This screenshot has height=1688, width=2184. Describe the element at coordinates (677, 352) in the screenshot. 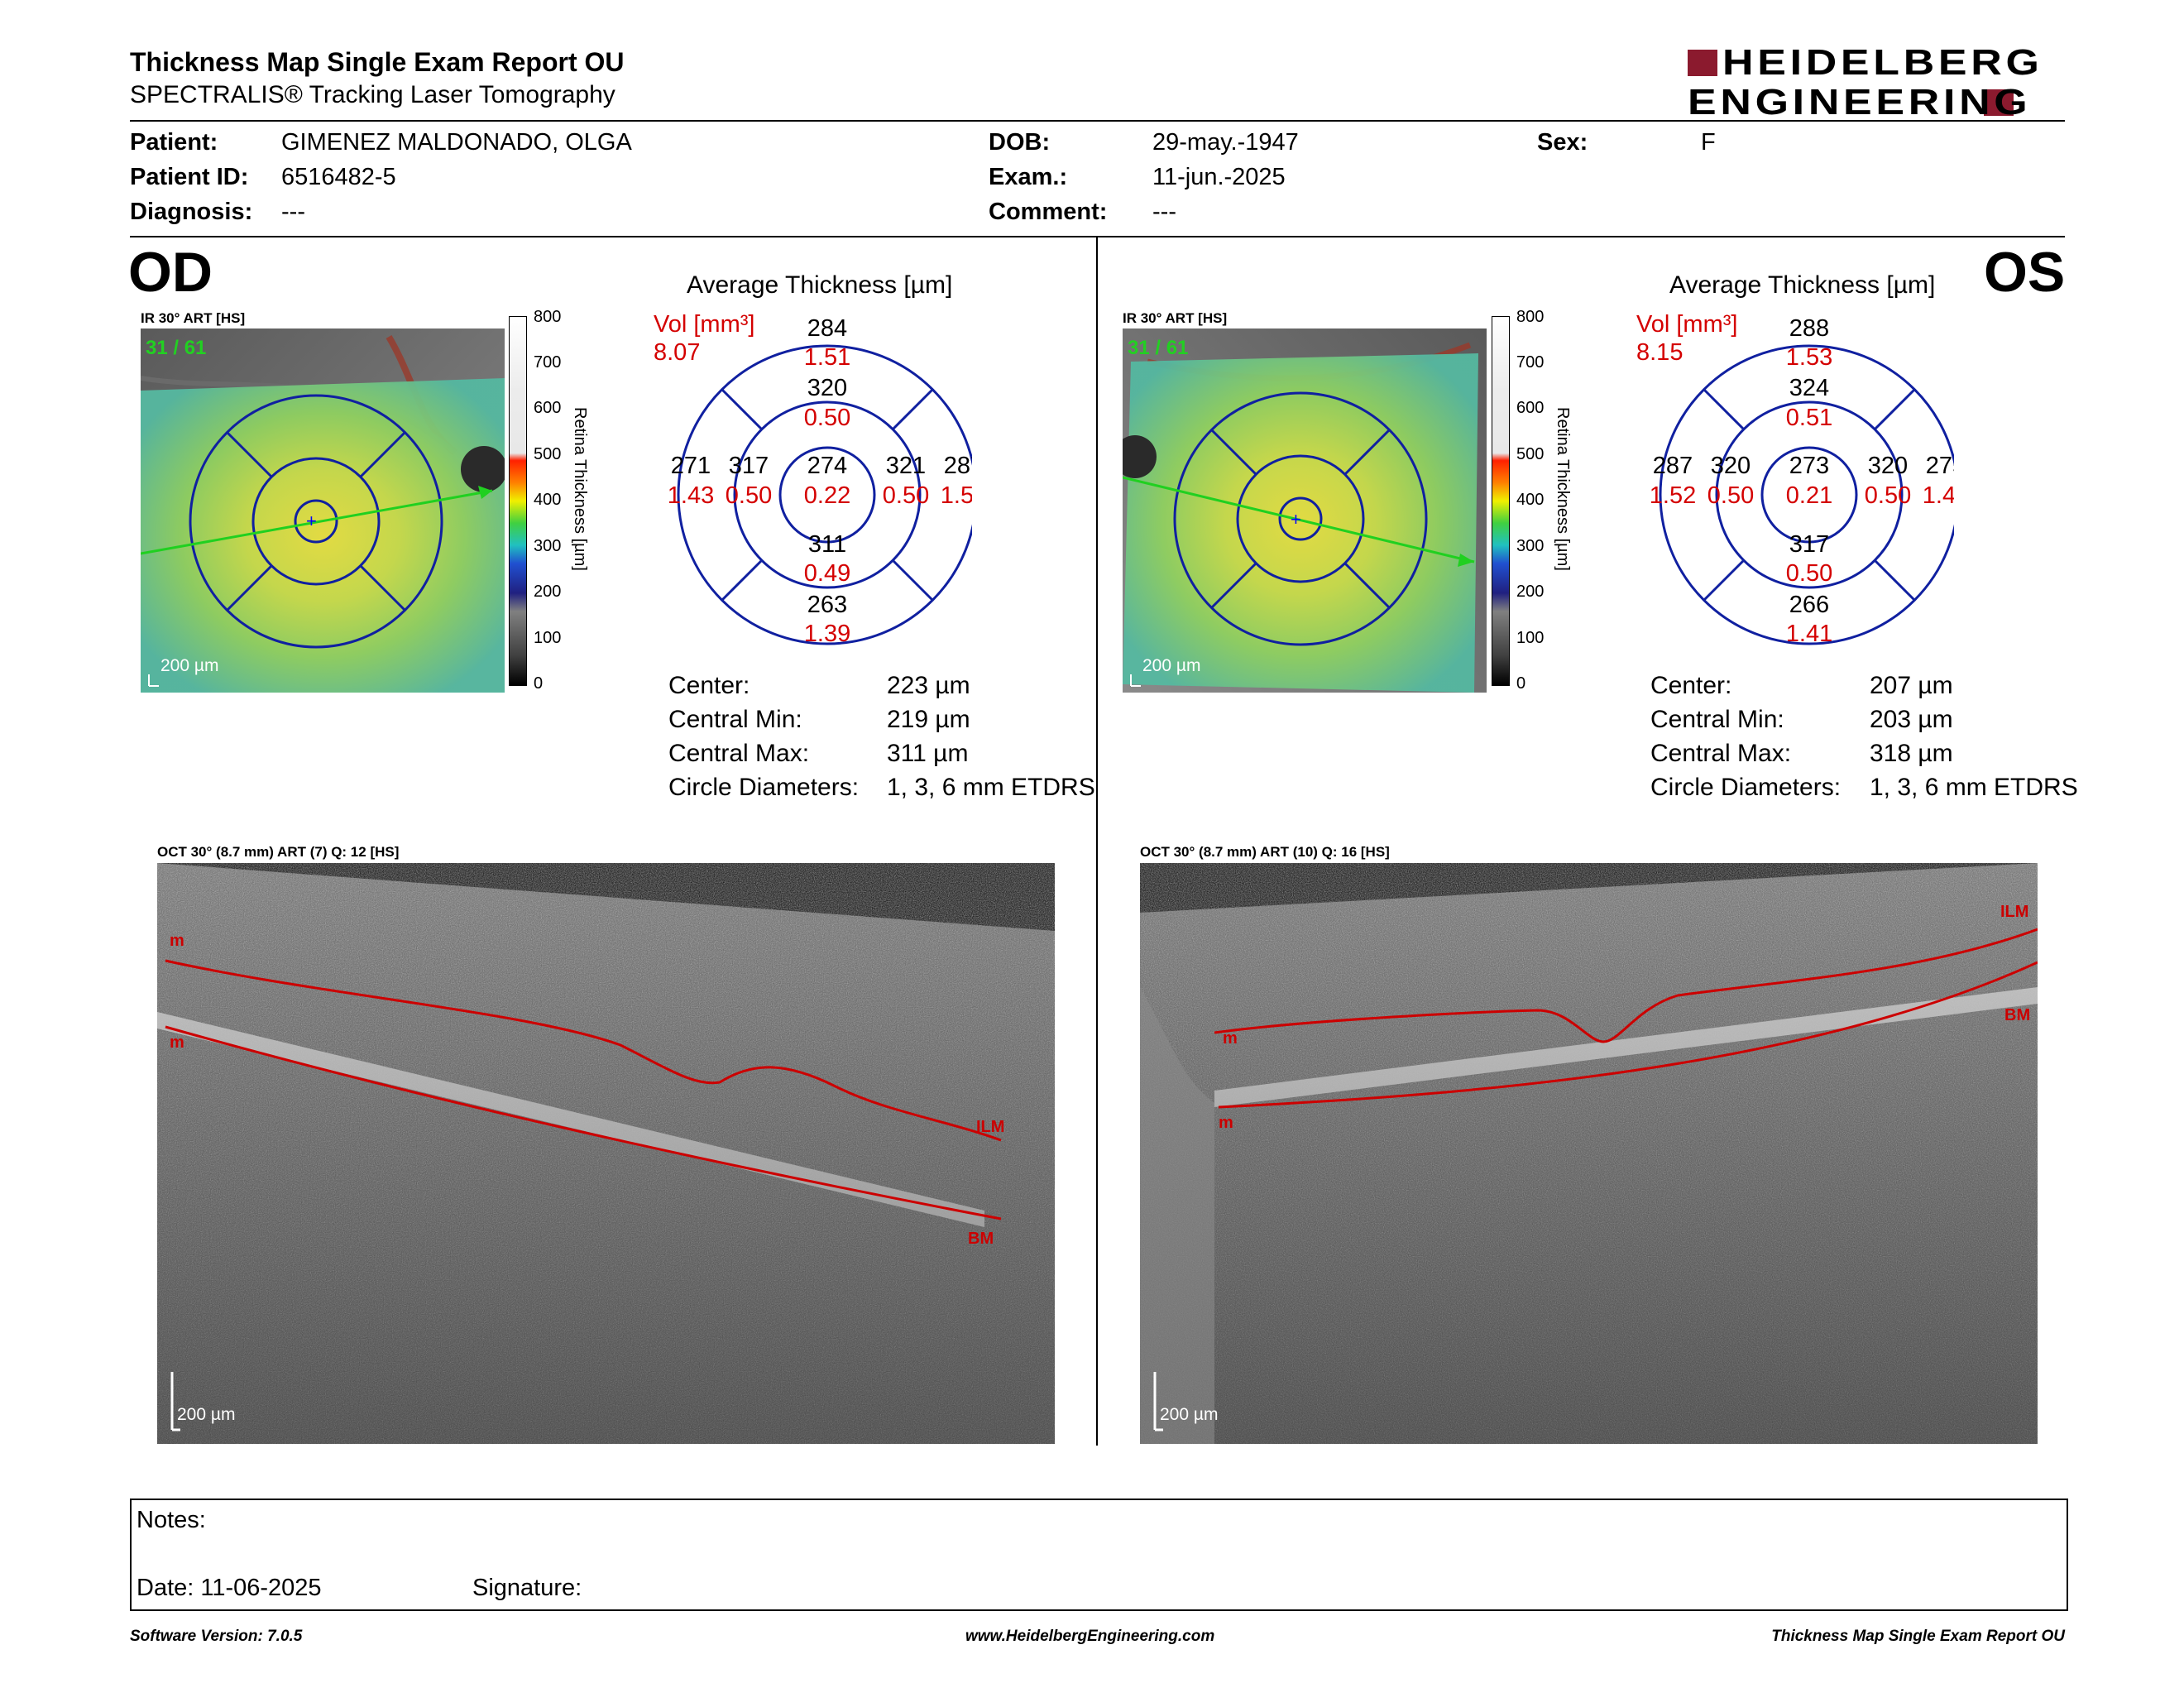

I see `od-vol-total: 8.07` at that location.